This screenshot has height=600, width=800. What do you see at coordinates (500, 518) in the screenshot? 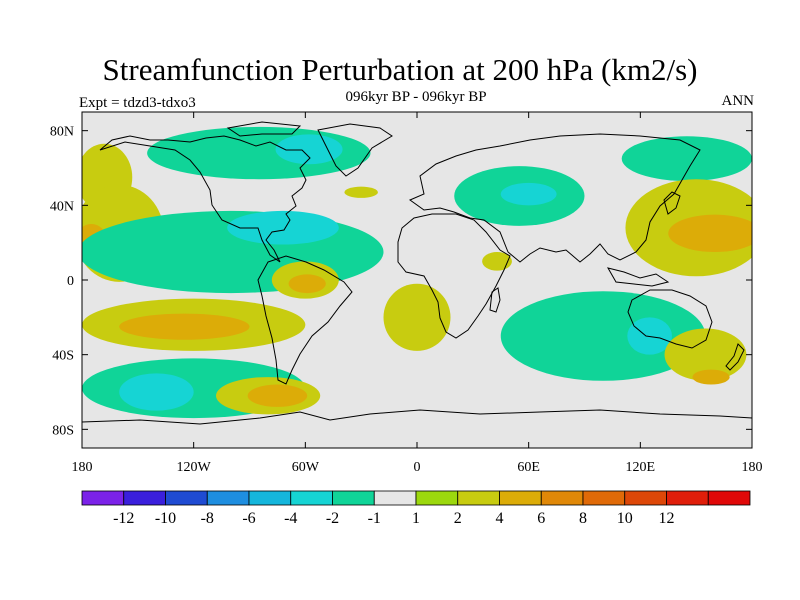
I see `colorbar-label: 4` at bounding box center [500, 518].